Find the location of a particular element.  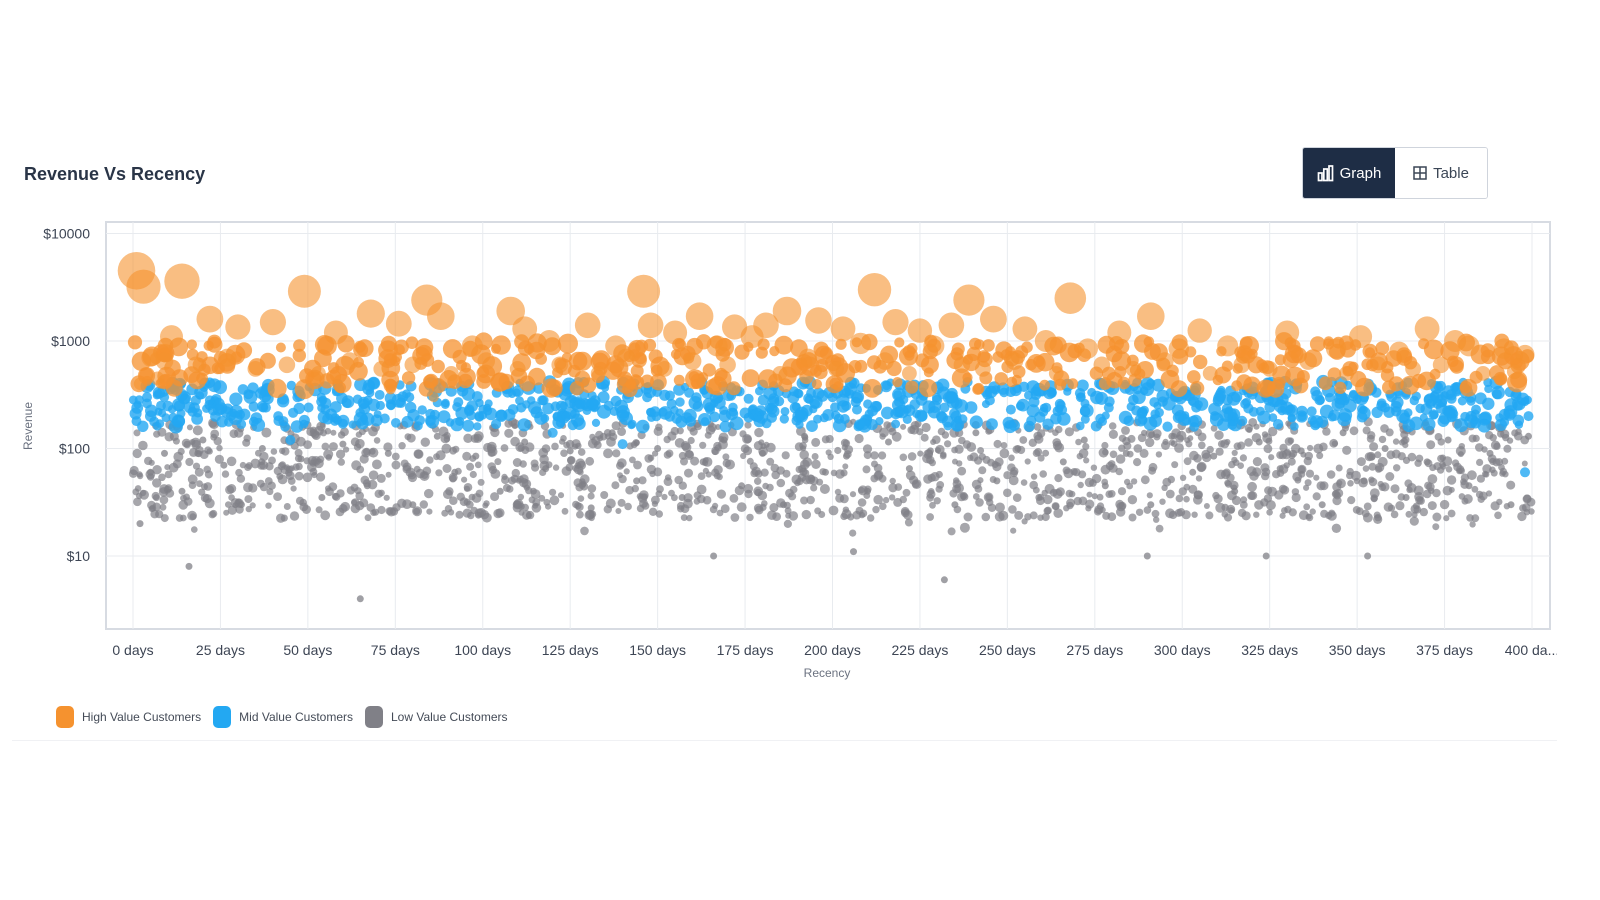

legend-item-low: Low Value Customers is located at coordinates (436, 717).